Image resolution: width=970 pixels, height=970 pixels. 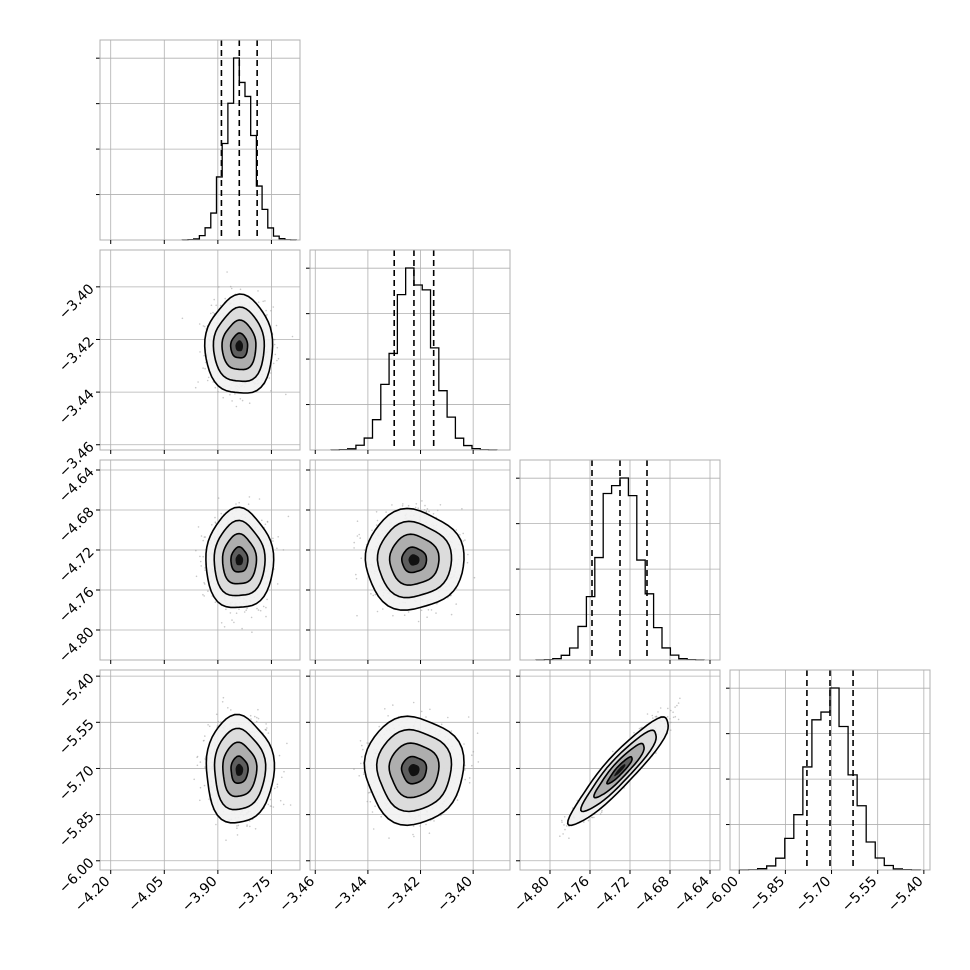 I want to click on y-tick-label: −4.68, so click(x=77, y=525).